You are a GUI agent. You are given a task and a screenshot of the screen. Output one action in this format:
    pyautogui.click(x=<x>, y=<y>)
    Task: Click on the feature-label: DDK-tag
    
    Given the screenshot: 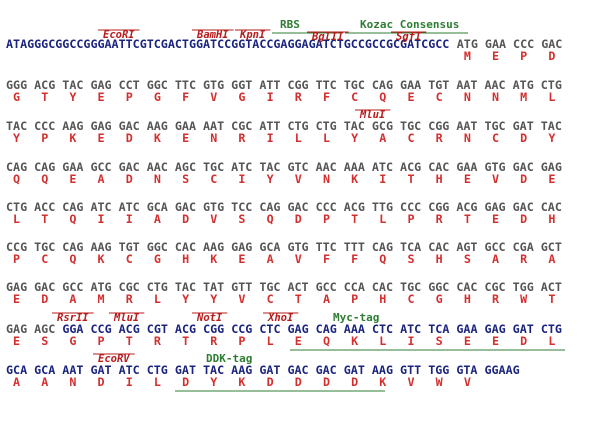 What is the action you would take?
    pyautogui.click(x=229, y=358)
    